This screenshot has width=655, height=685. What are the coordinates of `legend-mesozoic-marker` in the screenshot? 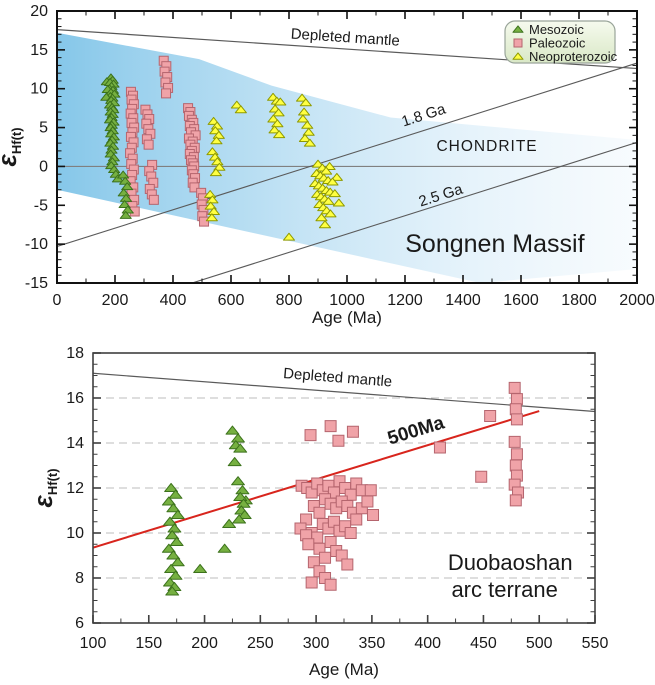 It's located at (518, 29).